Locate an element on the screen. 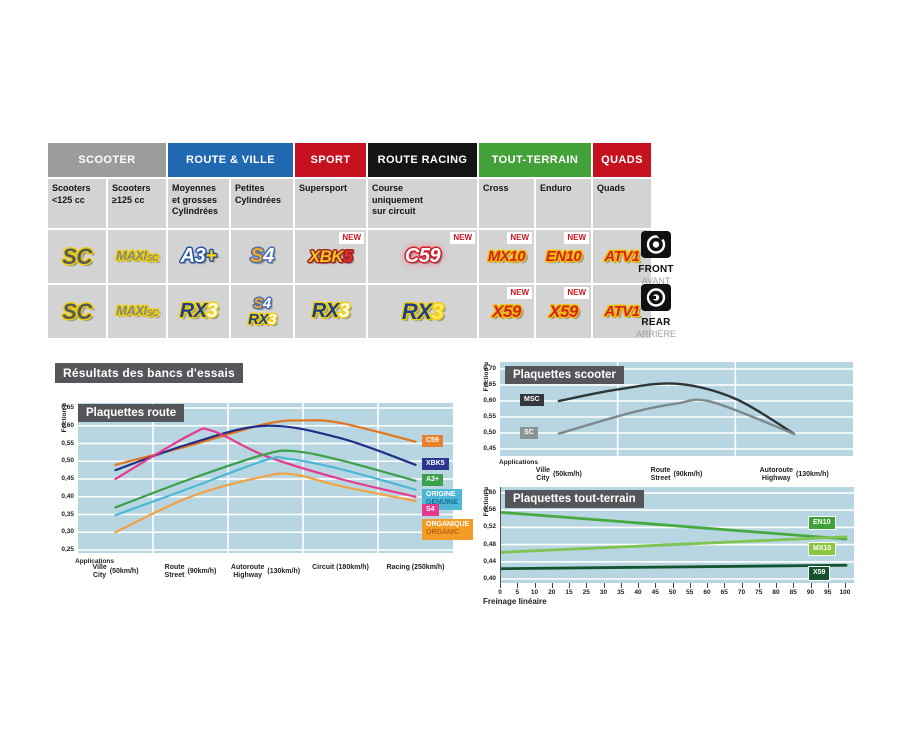 The height and width of the screenshot is (752, 900). column-header: Course uniquement sur circuit is located at coordinates (422, 203).